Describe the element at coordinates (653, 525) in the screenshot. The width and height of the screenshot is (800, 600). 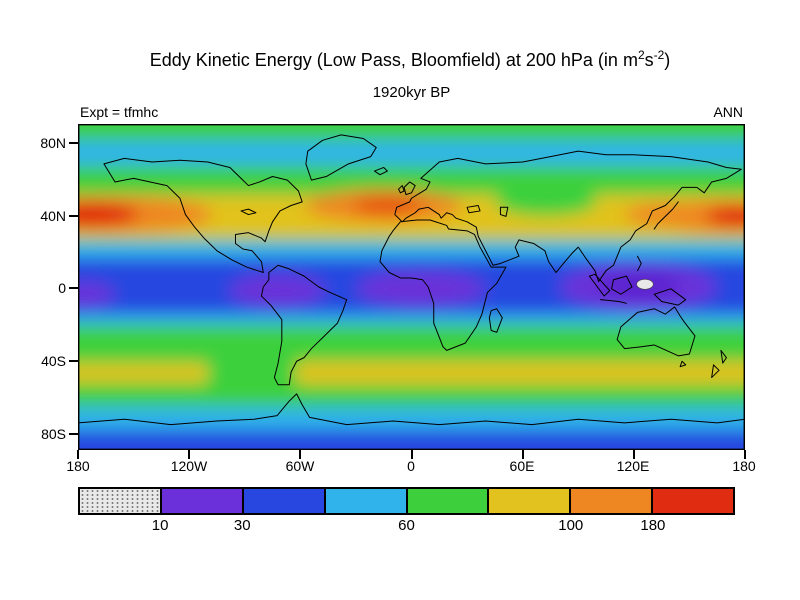
I see `colorbar-tick-label-180: 180` at that location.